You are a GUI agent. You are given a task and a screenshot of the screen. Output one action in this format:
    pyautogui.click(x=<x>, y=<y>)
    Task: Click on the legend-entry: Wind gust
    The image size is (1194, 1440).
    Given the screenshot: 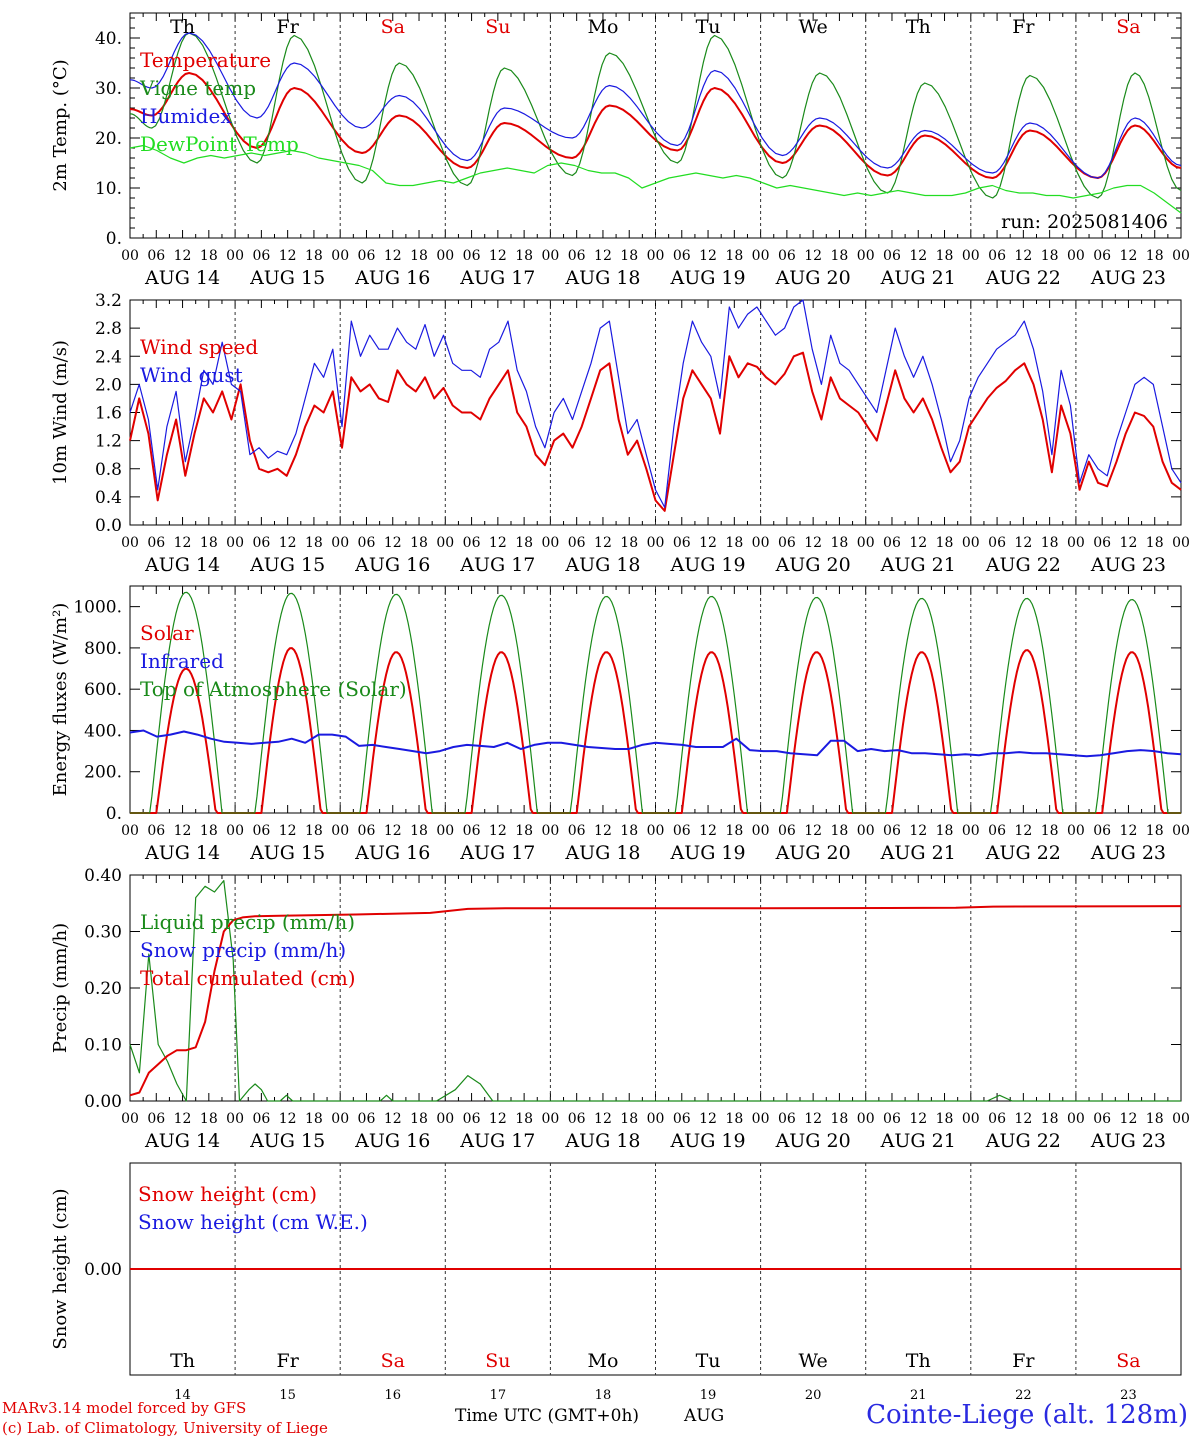 What is the action you would take?
    pyautogui.click(x=191, y=375)
    